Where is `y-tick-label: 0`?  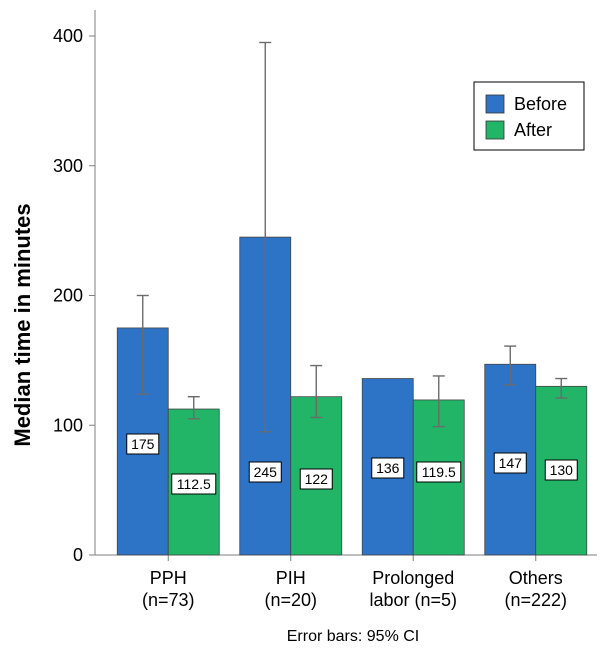 y-tick-label: 0 is located at coordinates (78, 555).